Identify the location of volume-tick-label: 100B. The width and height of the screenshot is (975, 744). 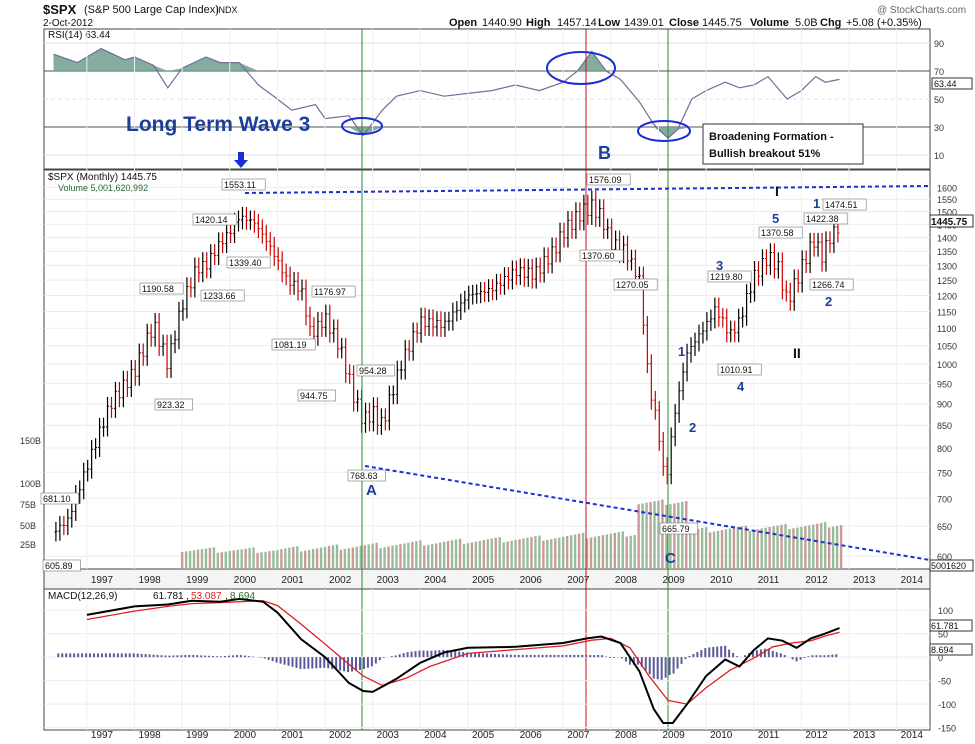
(30, 484).